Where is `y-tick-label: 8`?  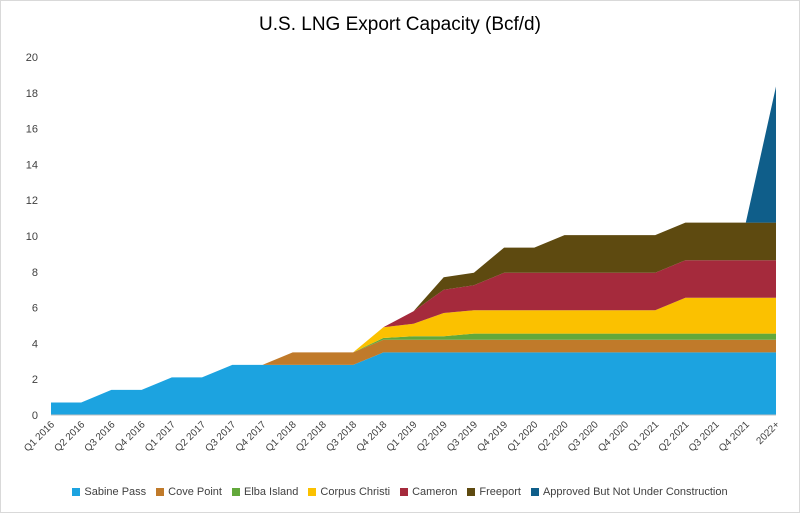 y-tick-label: 8 is located at coordinates (35, 273).